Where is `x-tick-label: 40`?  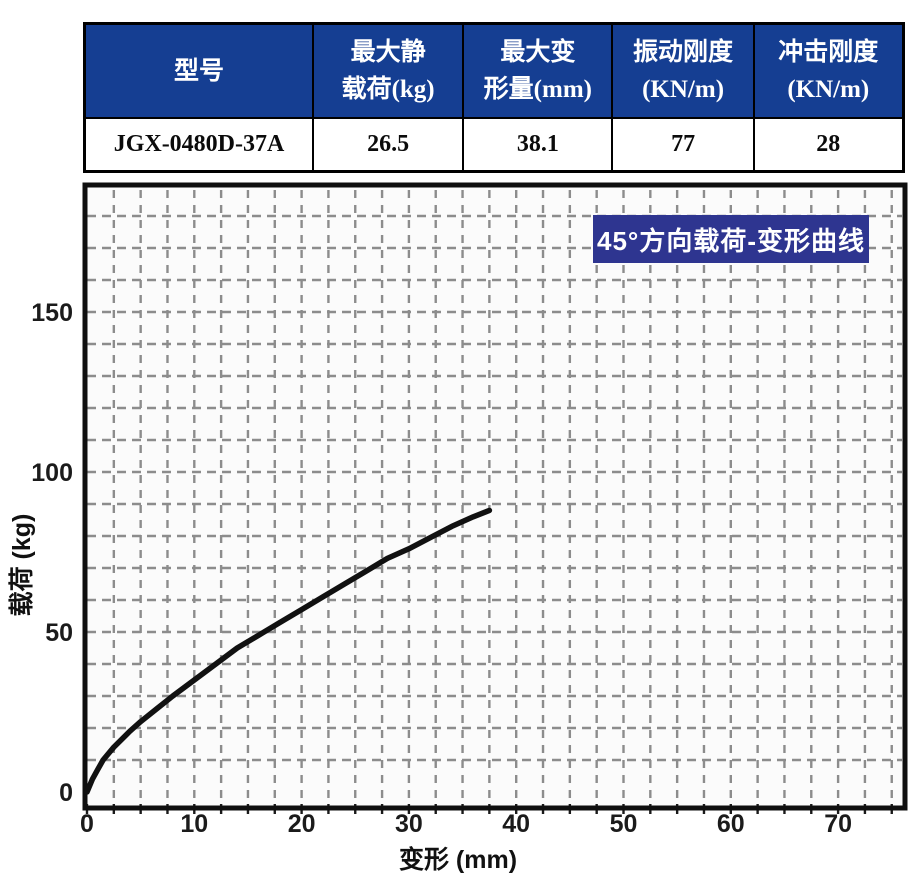
x-tick-label: 40 is located at coordinates (516, 824).